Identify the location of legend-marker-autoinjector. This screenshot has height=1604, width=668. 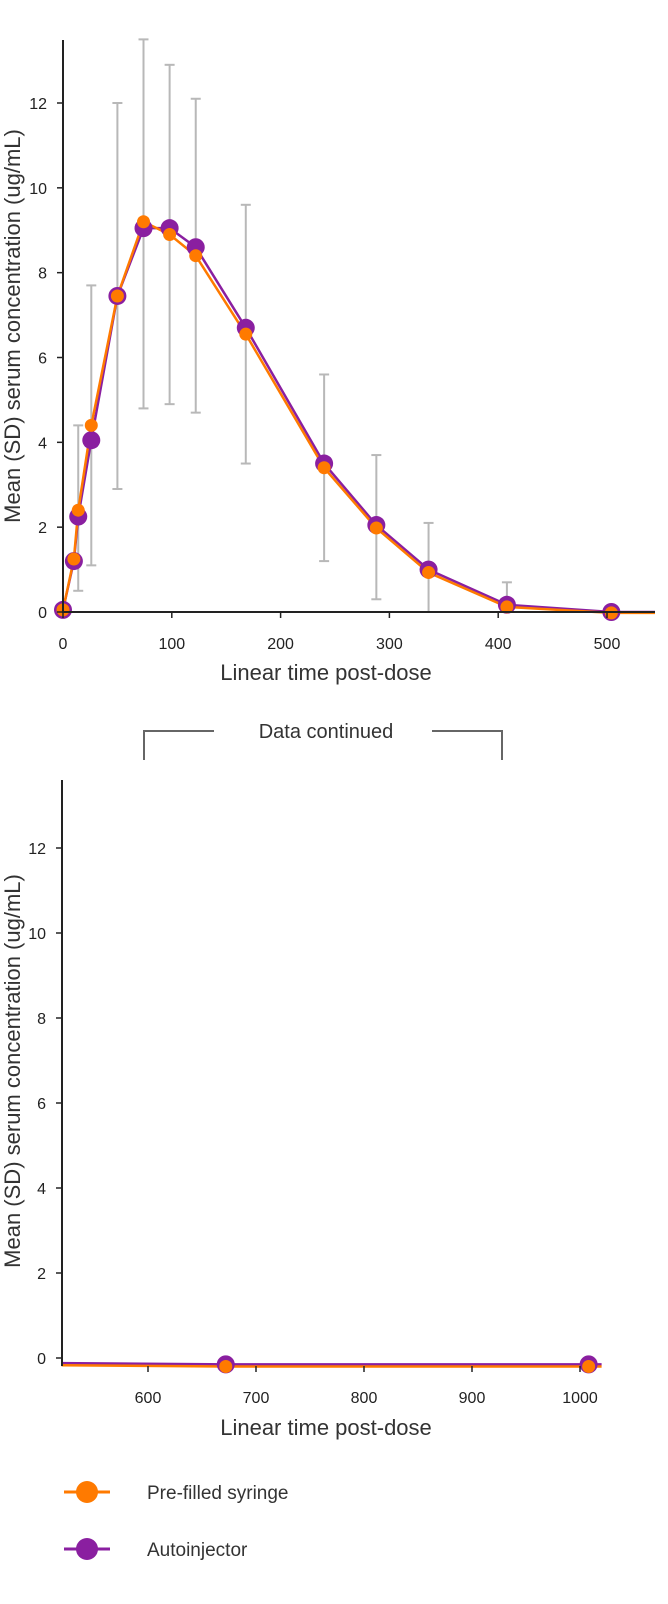
(87, 1549).